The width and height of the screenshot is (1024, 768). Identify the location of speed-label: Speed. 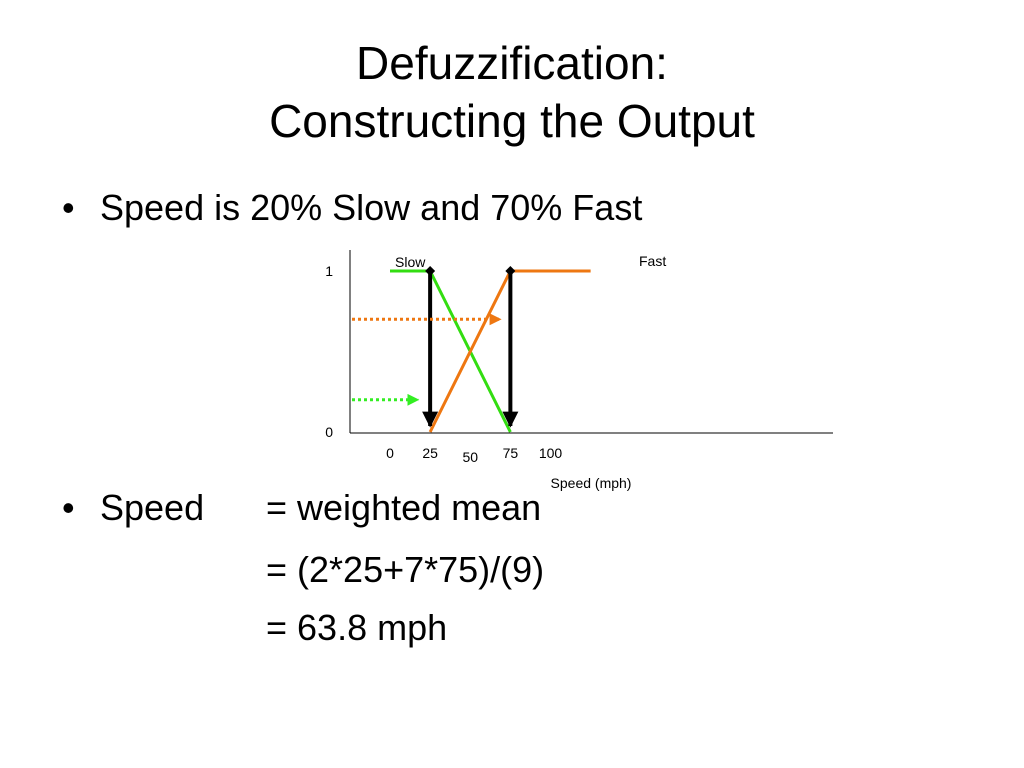
(152, 507).